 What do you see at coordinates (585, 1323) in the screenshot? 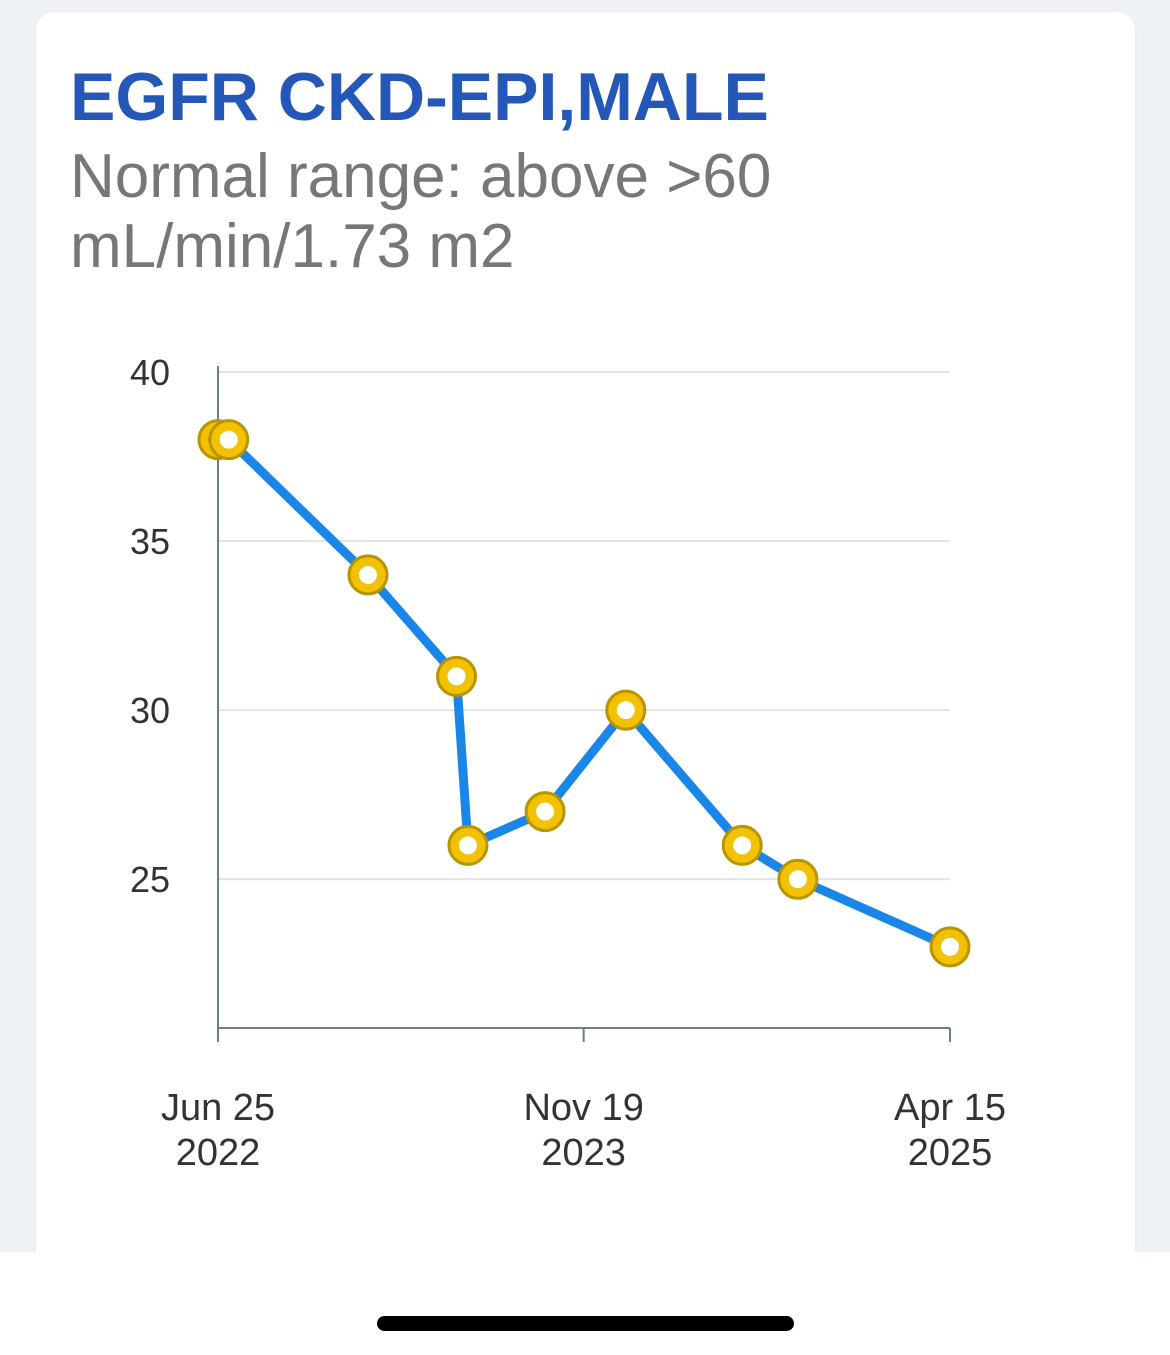
I see `home-indicator` at bounding box center [585, 1323].